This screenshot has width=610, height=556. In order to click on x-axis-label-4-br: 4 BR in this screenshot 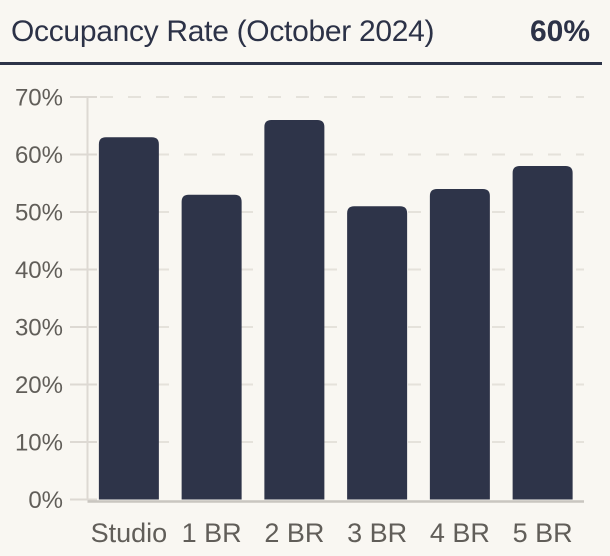, I will do `click(460, 533)`.